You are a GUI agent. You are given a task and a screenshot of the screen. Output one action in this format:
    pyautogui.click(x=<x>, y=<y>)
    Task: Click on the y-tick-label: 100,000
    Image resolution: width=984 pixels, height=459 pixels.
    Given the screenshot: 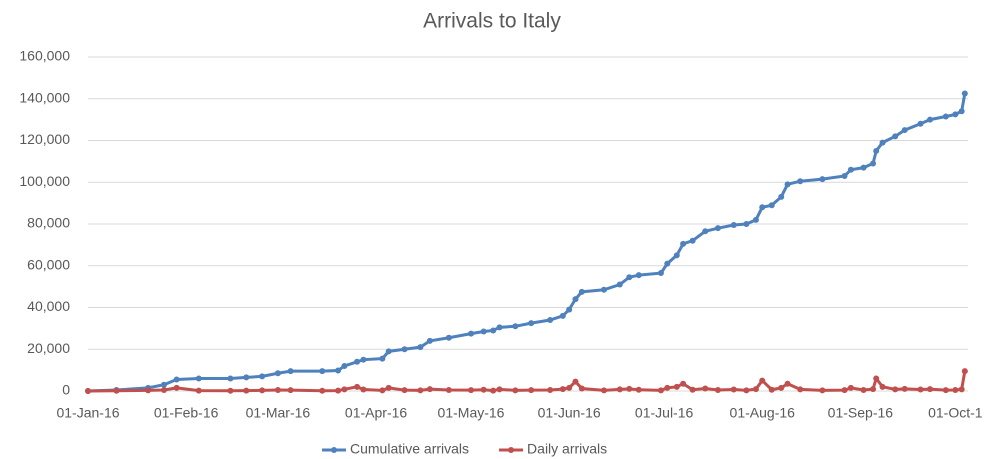 What is the action you would take?
    pyautogui.click(x=44, y=181)
    